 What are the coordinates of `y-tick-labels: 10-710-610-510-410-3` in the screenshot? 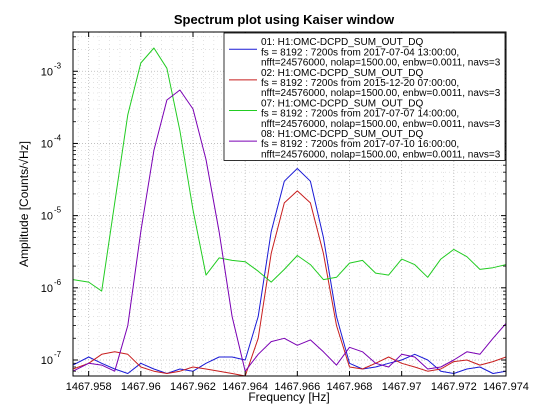 It's located at (51, 214).